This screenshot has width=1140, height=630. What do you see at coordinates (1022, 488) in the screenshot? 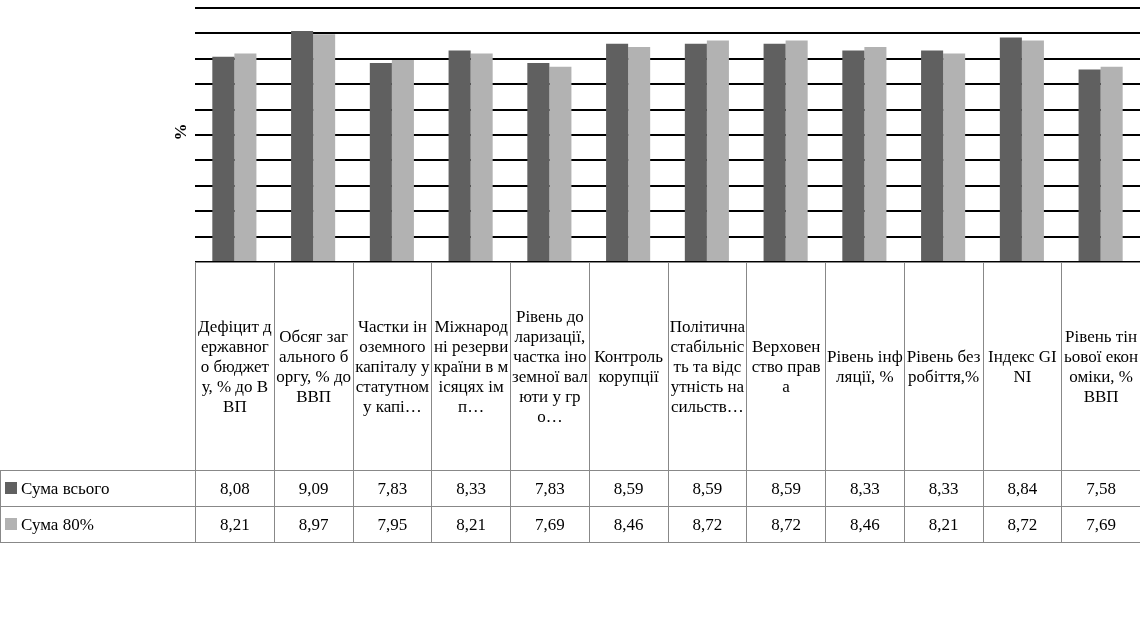
I see `data-label: 8,84` at bounding box center [1022, 488].